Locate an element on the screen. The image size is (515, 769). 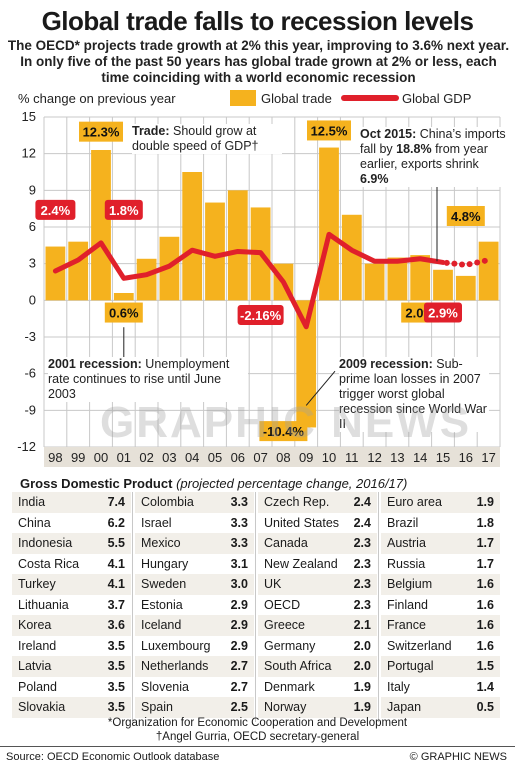
gdp-table-row: Luxembourg 2.9 is located at coordinates (194, 646).